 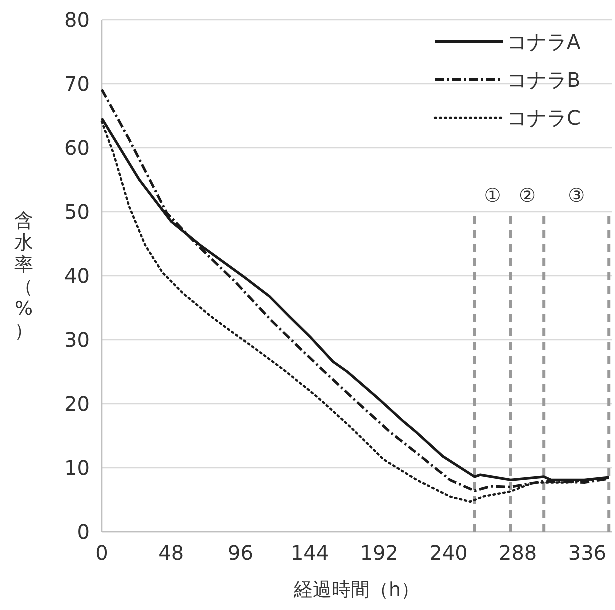 What do you see at coordinates (77, 148) in the screenshot?
I see `y-tick-label: 60` at bounding box center [77, 148].